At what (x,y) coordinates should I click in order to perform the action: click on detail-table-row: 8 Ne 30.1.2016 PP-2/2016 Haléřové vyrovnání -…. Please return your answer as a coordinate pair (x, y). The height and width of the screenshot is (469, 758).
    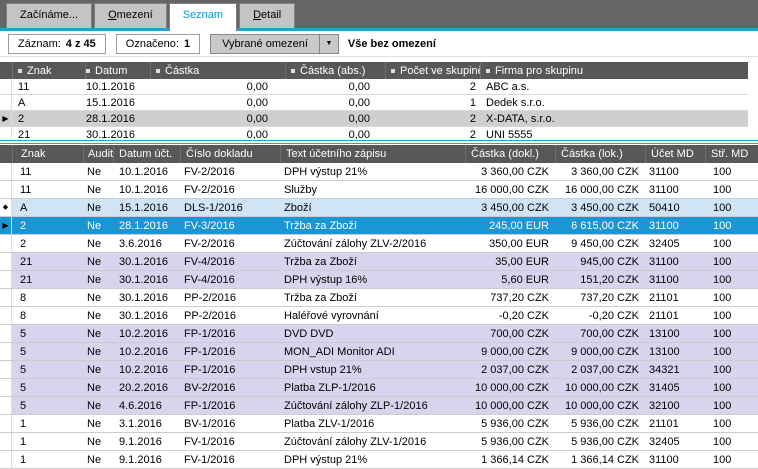
    Looking at the image, I should click on (379, 316).